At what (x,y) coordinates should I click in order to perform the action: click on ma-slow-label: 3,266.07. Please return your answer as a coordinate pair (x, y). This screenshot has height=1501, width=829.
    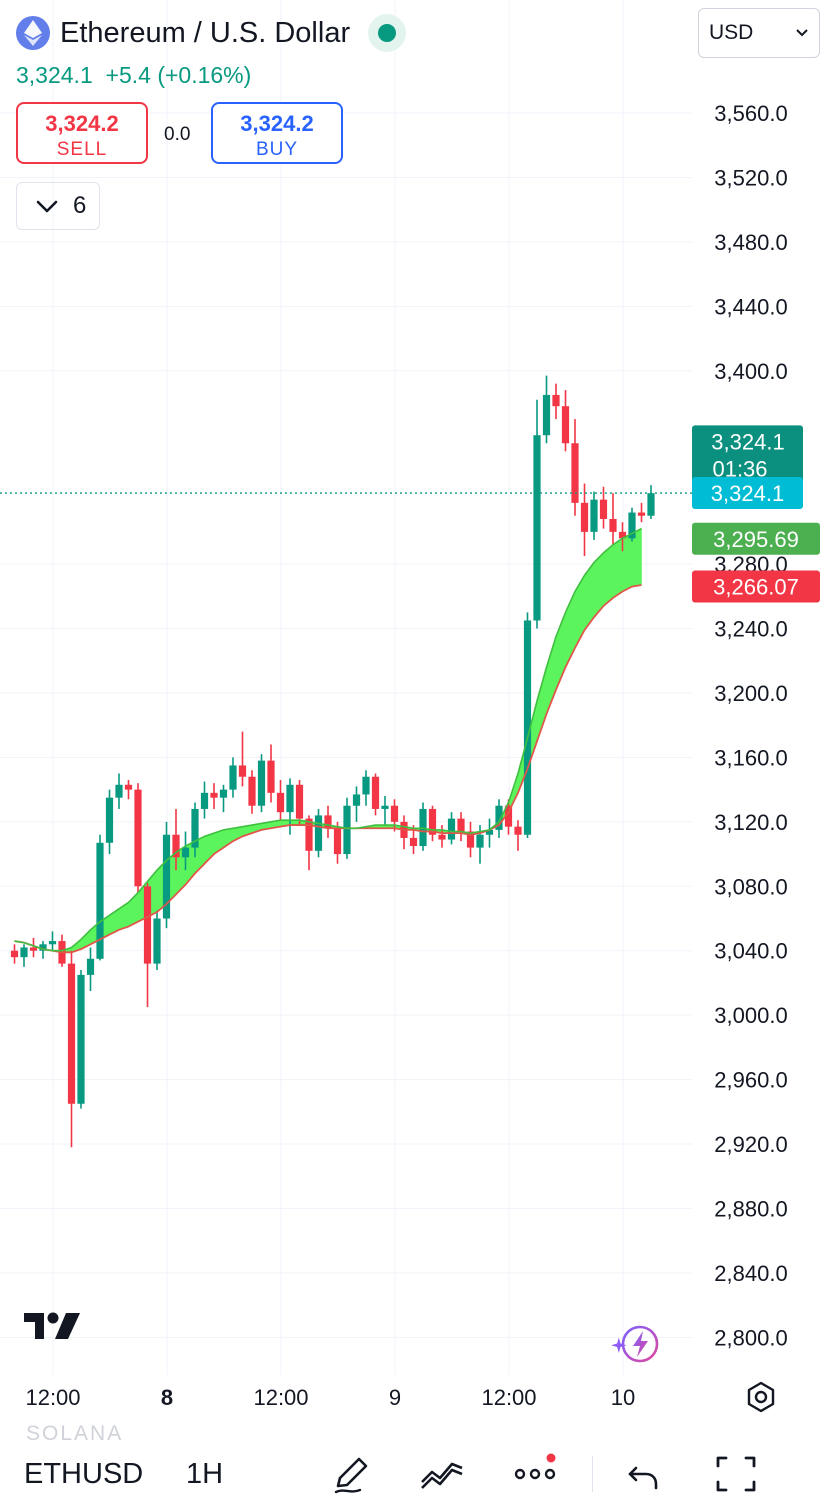
    Looking at the image, I should click on (756, 586).